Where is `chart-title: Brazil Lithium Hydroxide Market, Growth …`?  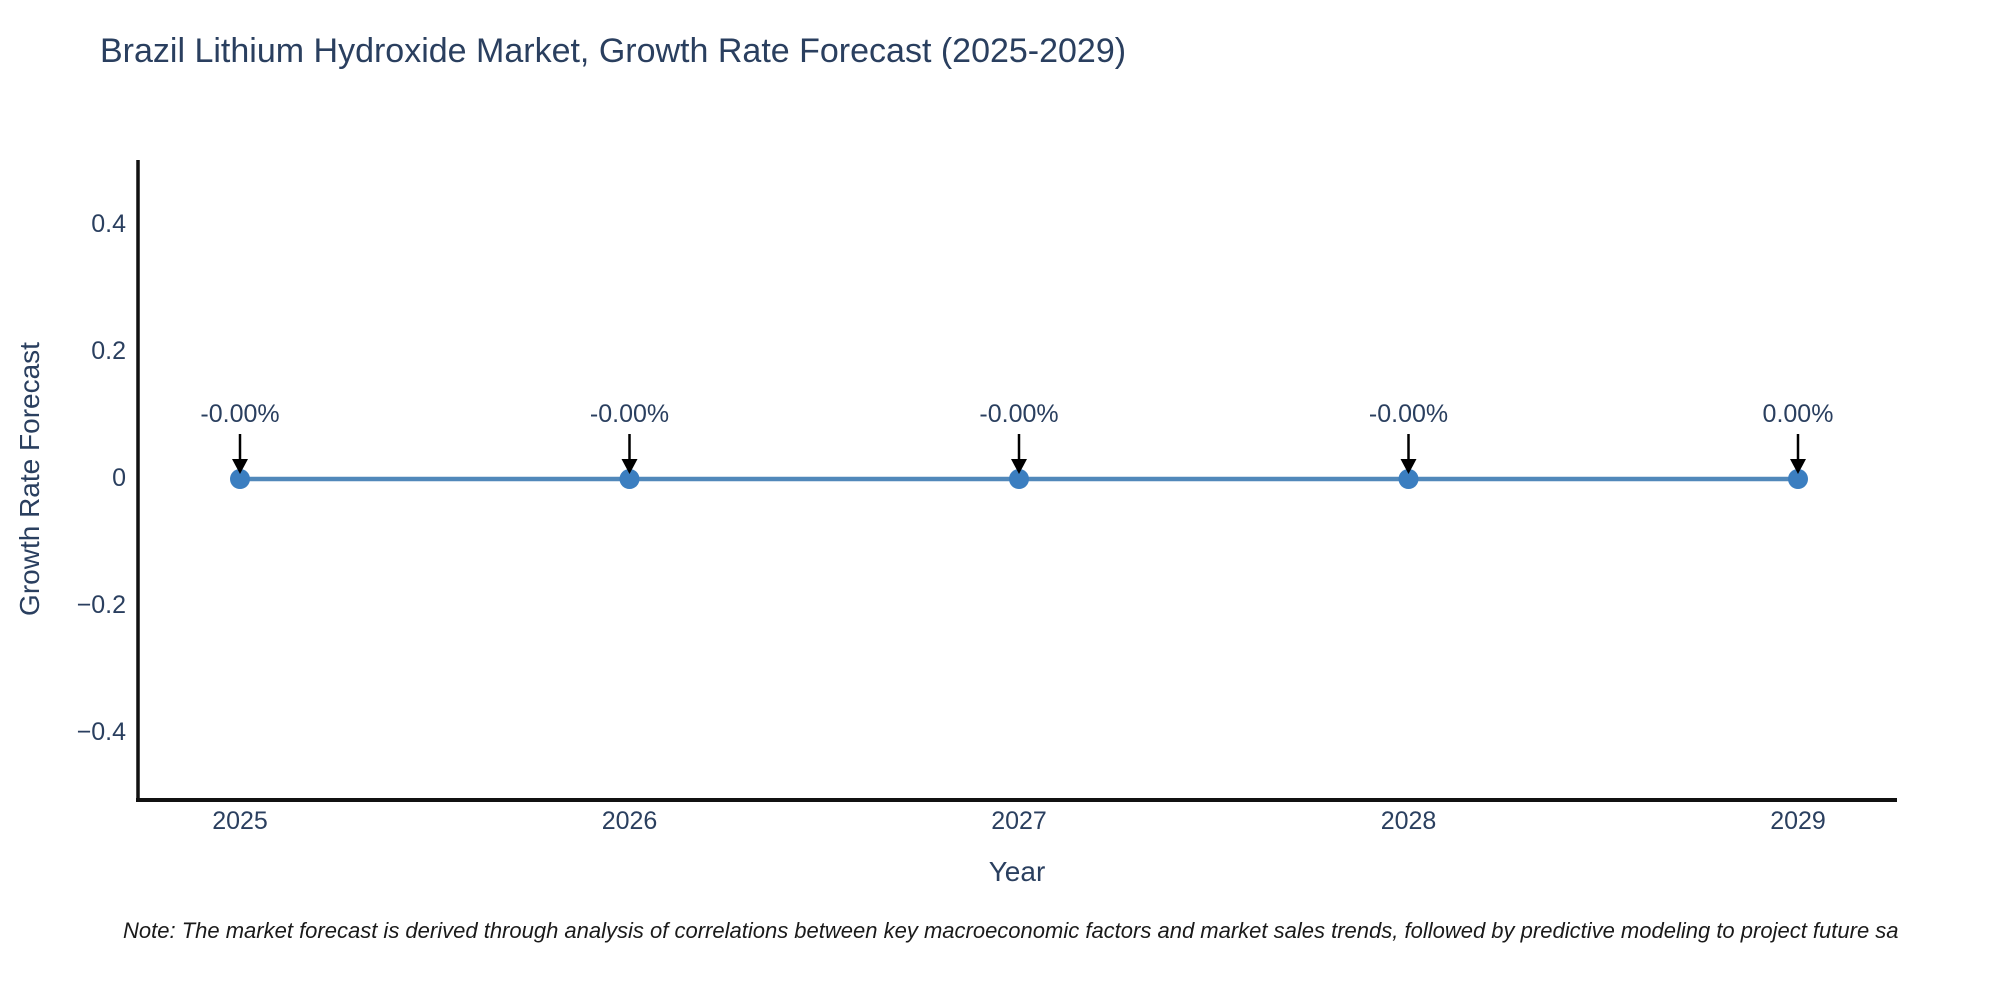 chart-title: Brazil Lithium Hydroxide Market, Growth … is located at coordinates (613, 51).